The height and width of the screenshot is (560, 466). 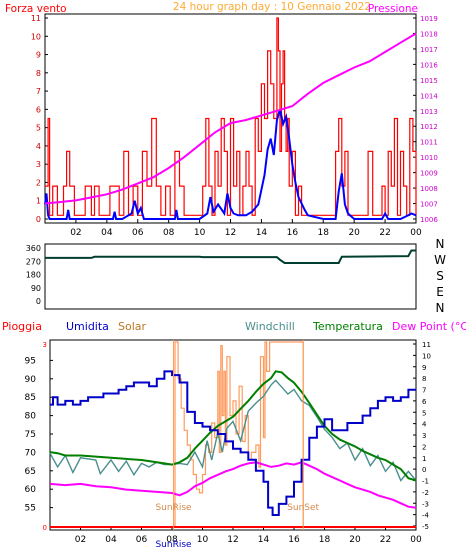 I want to click on wind-y-tick-label: 10, so click(x=36, y=36).